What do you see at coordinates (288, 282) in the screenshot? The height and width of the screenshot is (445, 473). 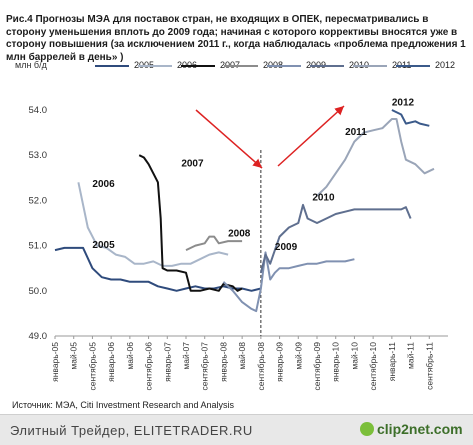 I see `series-line-2009` at bounding box center [288, 282].